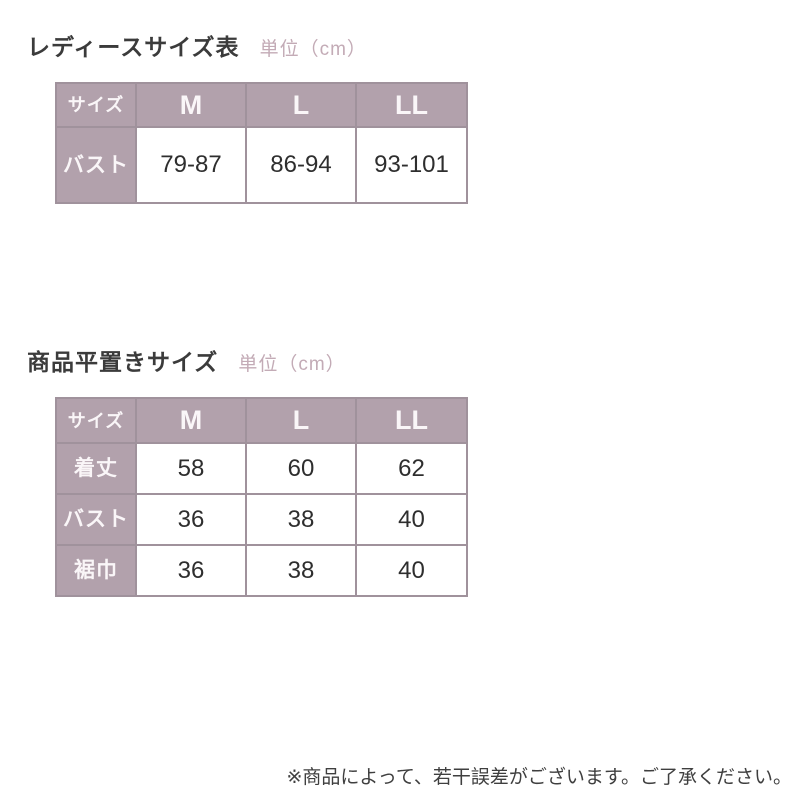  What do you see at coordinates (301, 570) in the screenshot?
I see `value-cell-hem-l: 38` at bounding box center [301, 570].